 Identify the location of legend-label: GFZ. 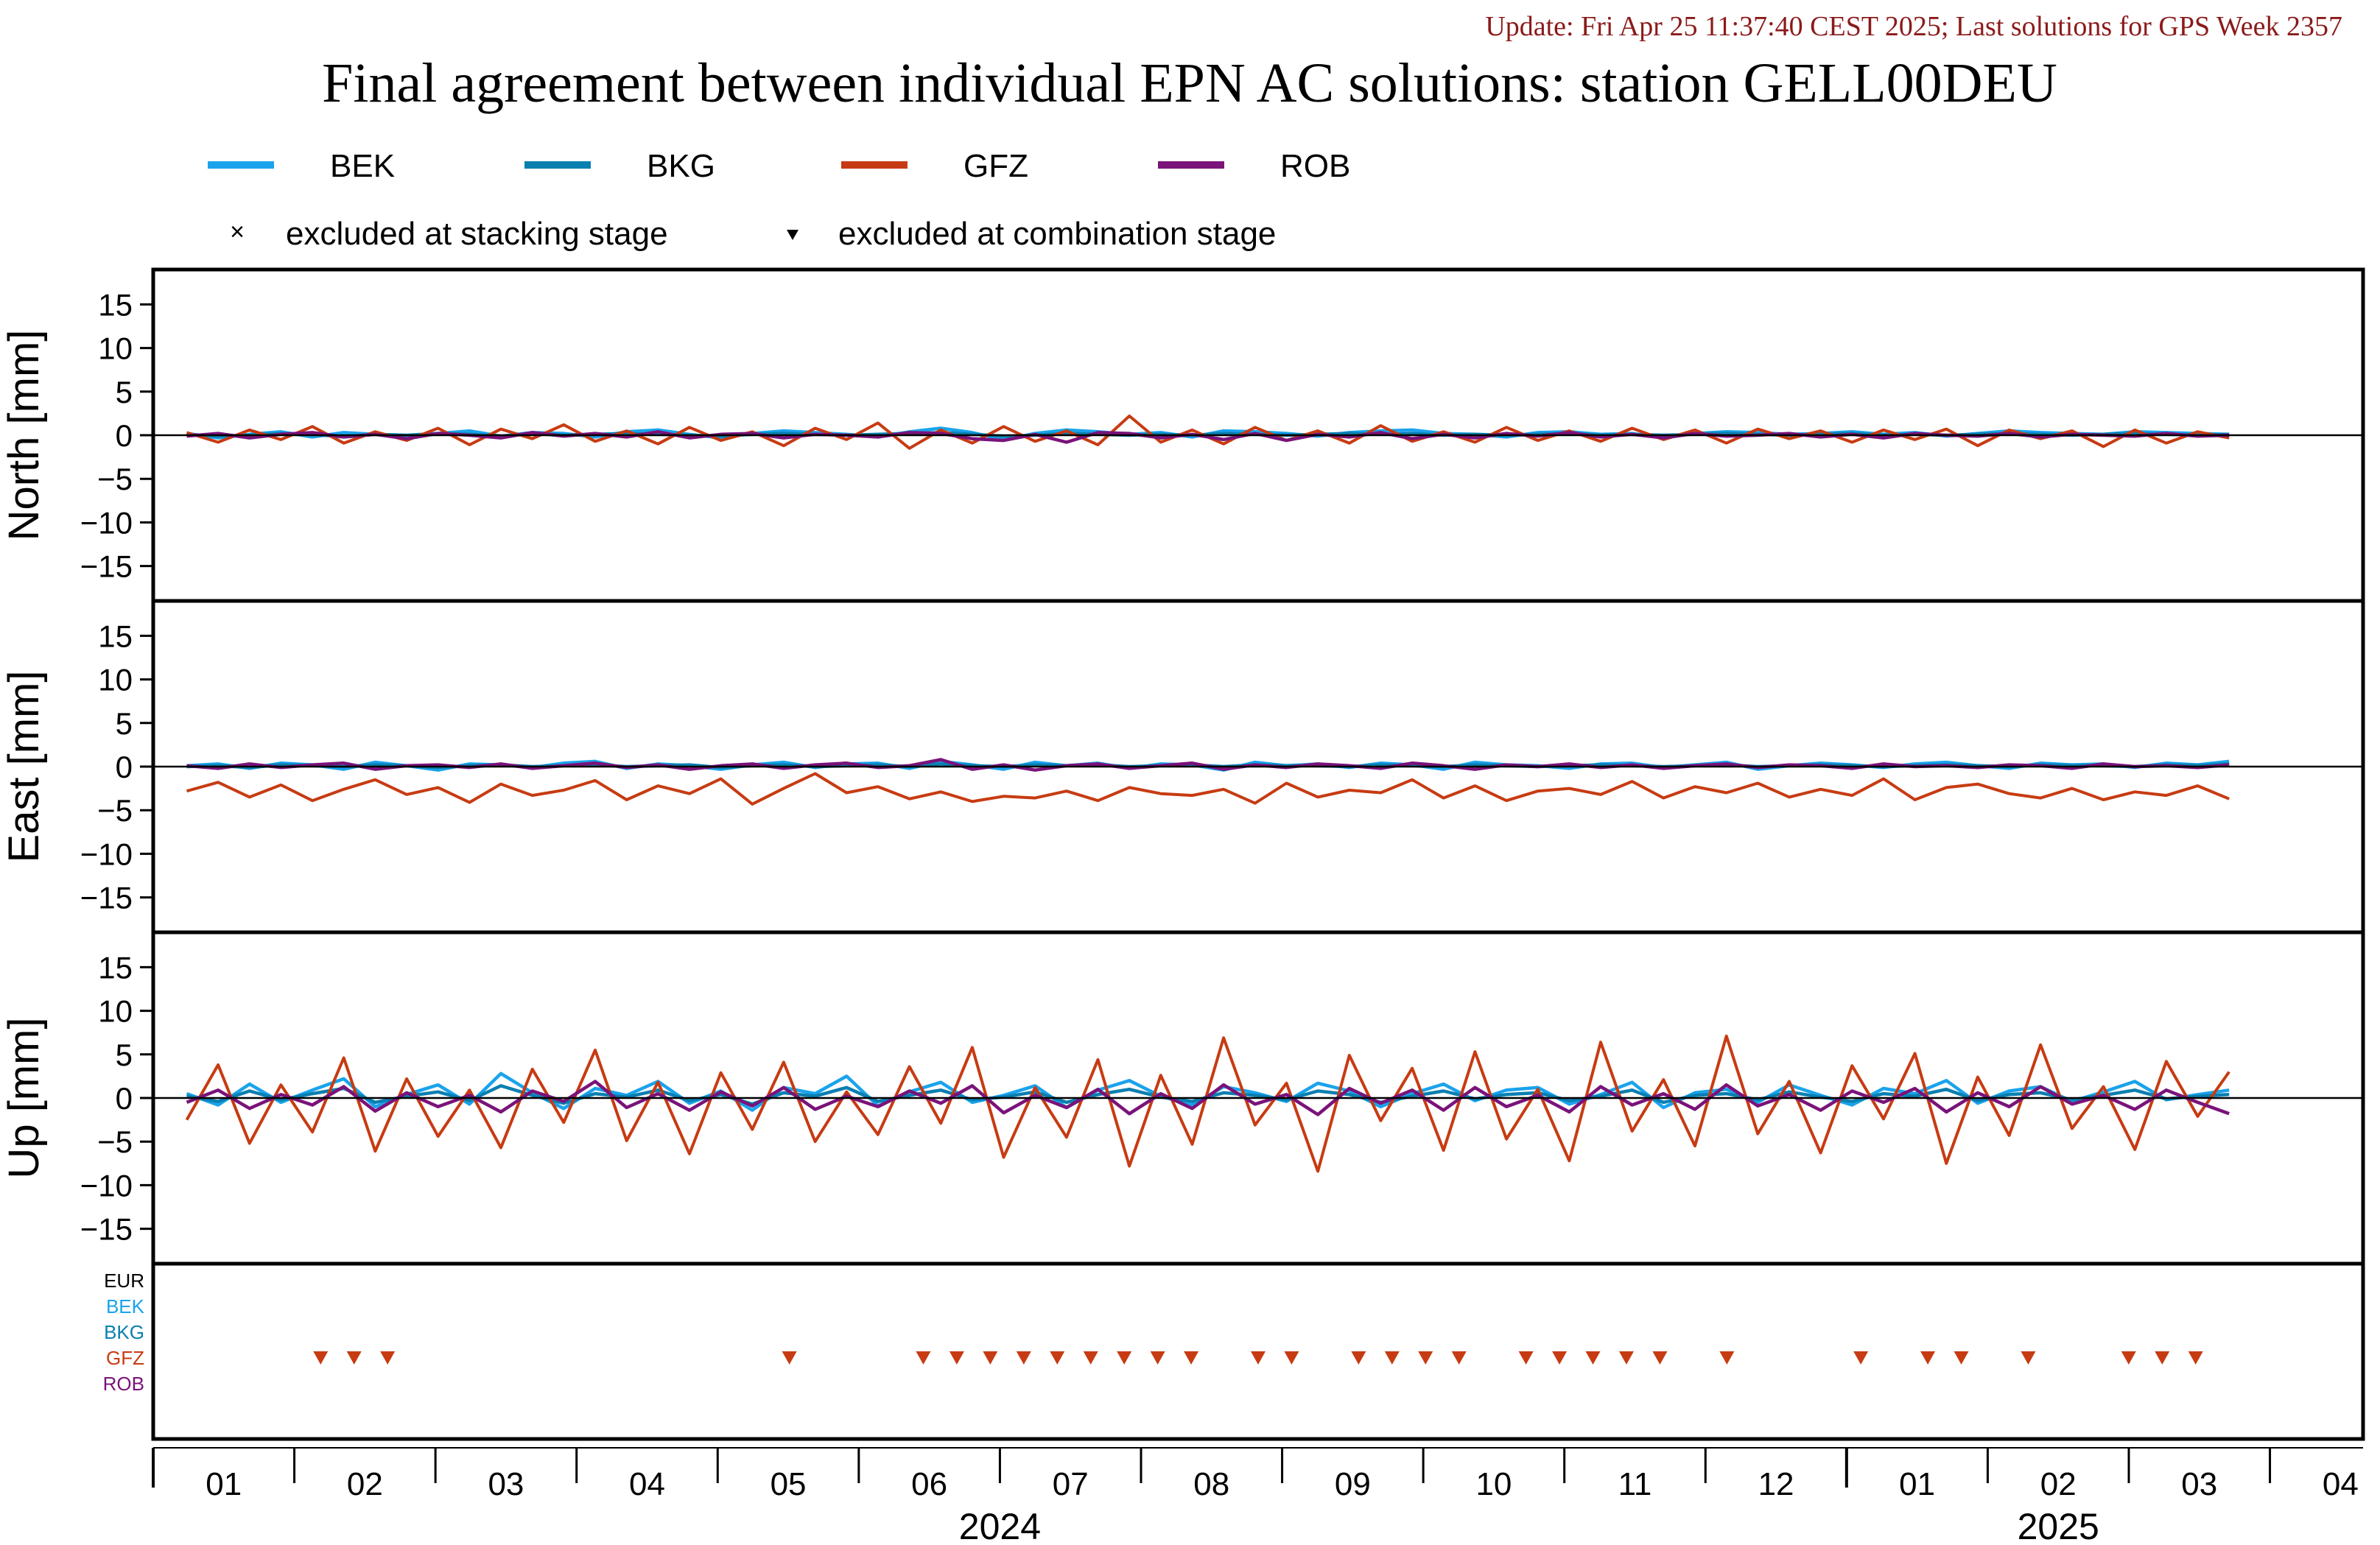
(995, 166).